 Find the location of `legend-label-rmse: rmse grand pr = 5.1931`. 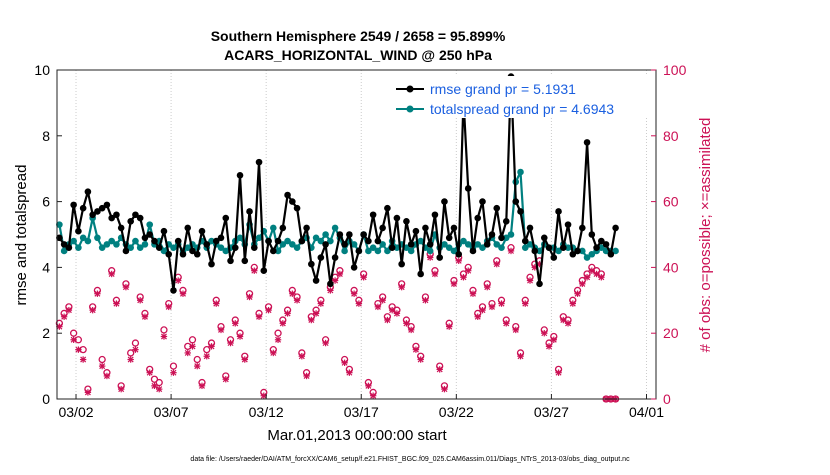

legend-label-rmse: rmse grand pr = 5.1931 is located at coordinates (503, 89).